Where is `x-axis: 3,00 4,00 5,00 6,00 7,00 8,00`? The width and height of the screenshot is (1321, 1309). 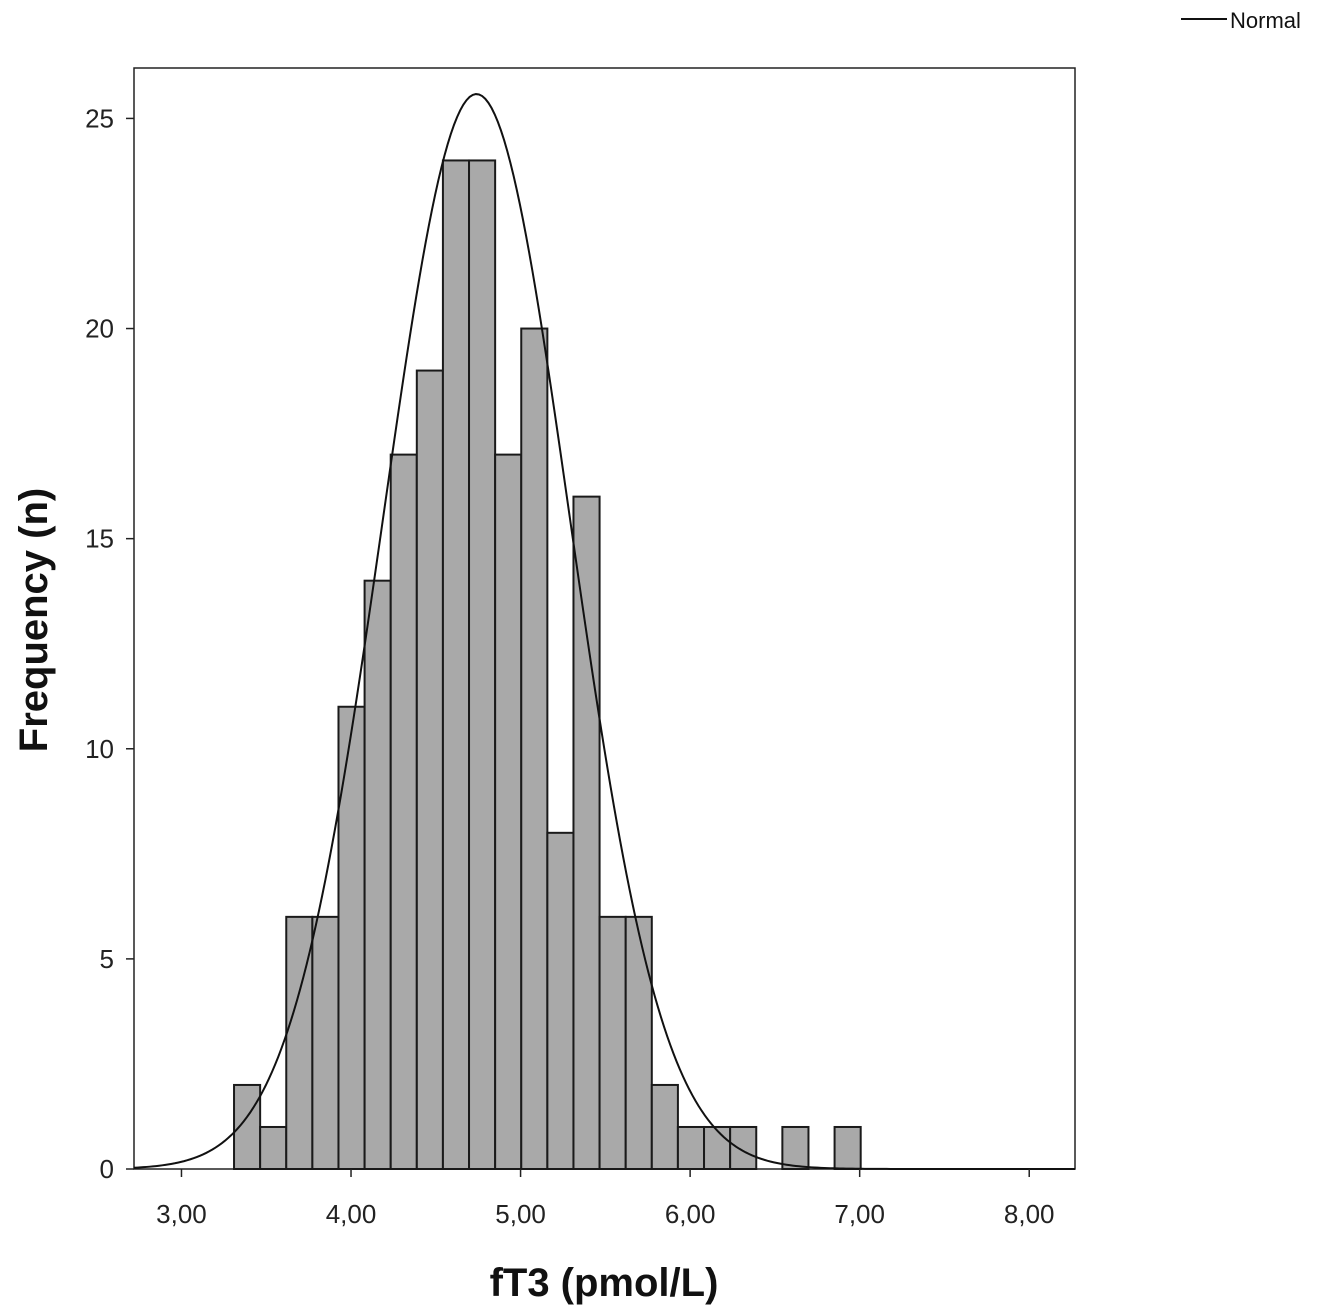 x-axis: 3,00 4,00 5,00 6,00 7,00 8,00 is located at coordinates (605, 1199).